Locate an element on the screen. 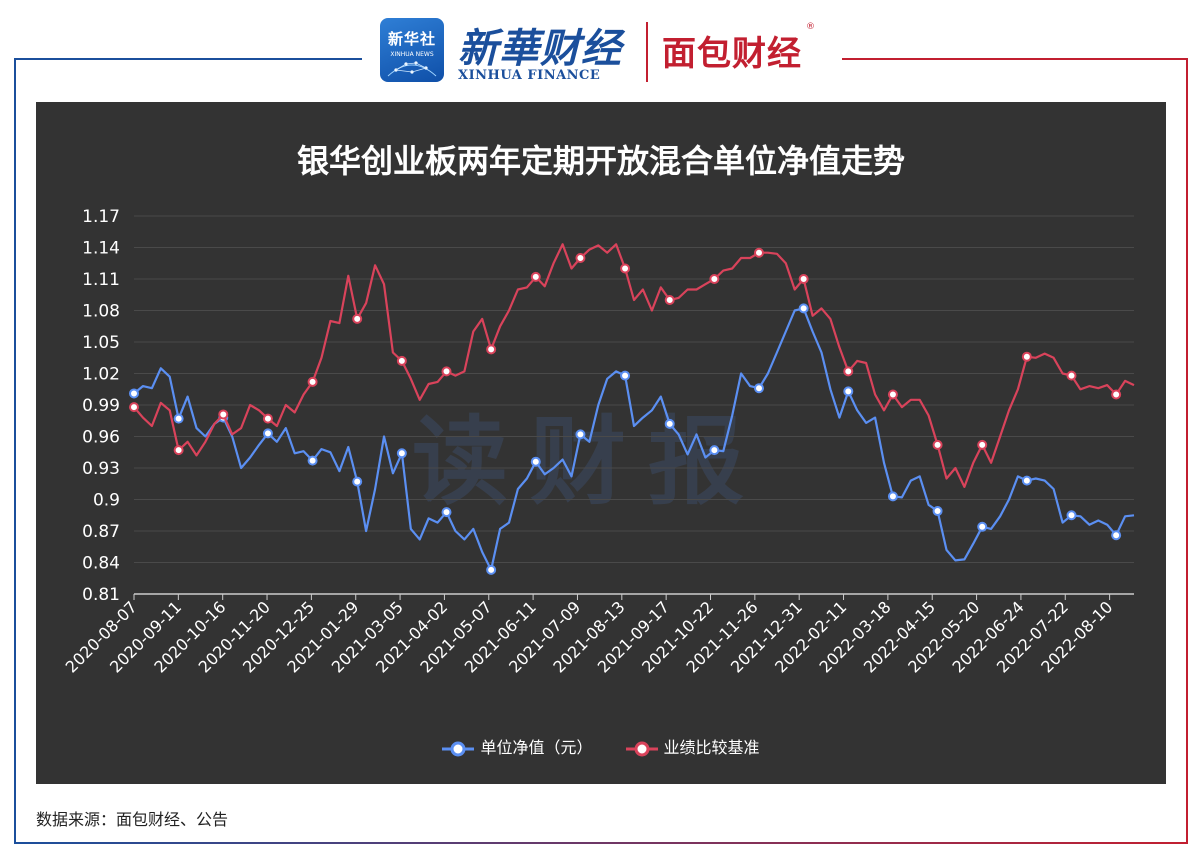 The image size is (1202, 856). legend-item-benchmark: 业绩比较基准 is located at coordinates (692, 746).